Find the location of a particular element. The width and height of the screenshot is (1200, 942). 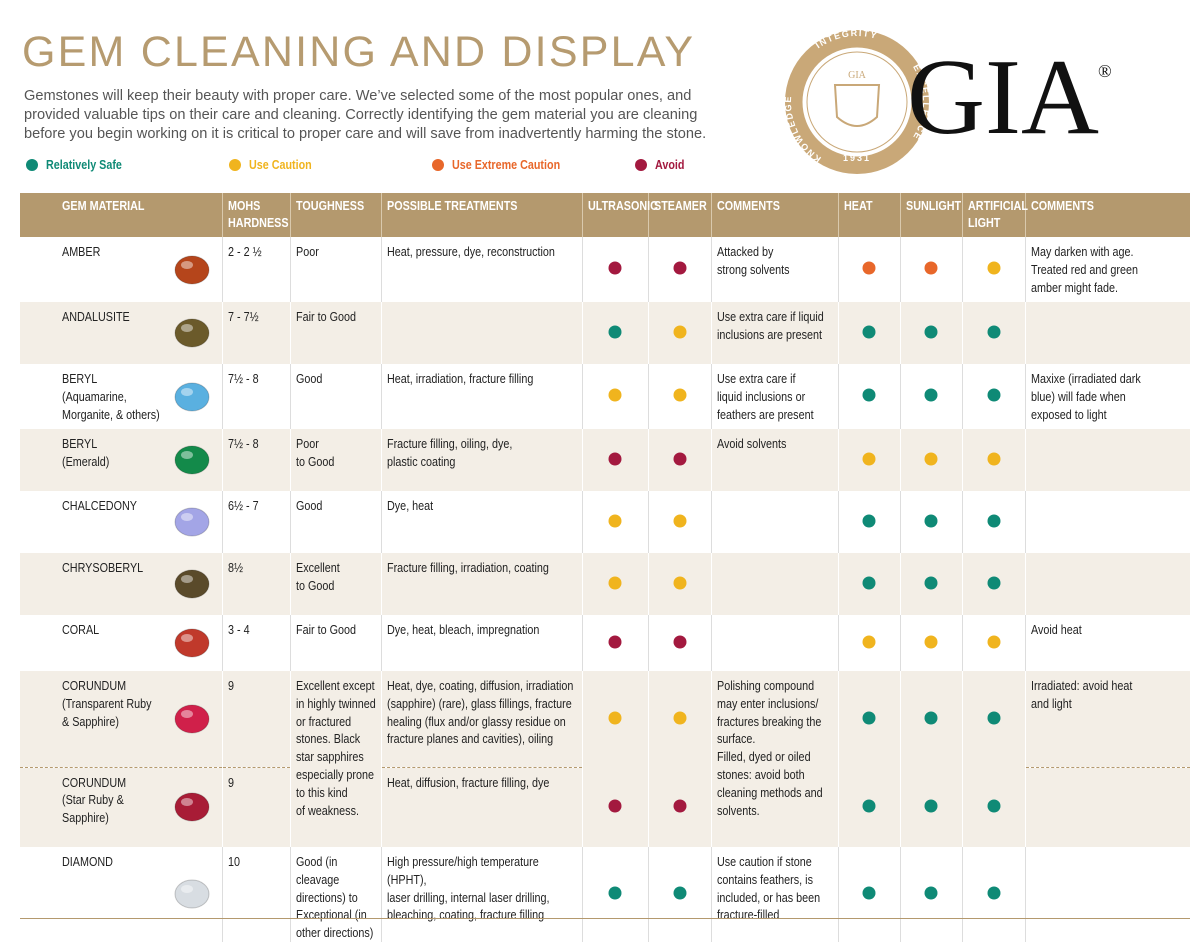

text-cell: Poor is located at coordinates (335, 269).